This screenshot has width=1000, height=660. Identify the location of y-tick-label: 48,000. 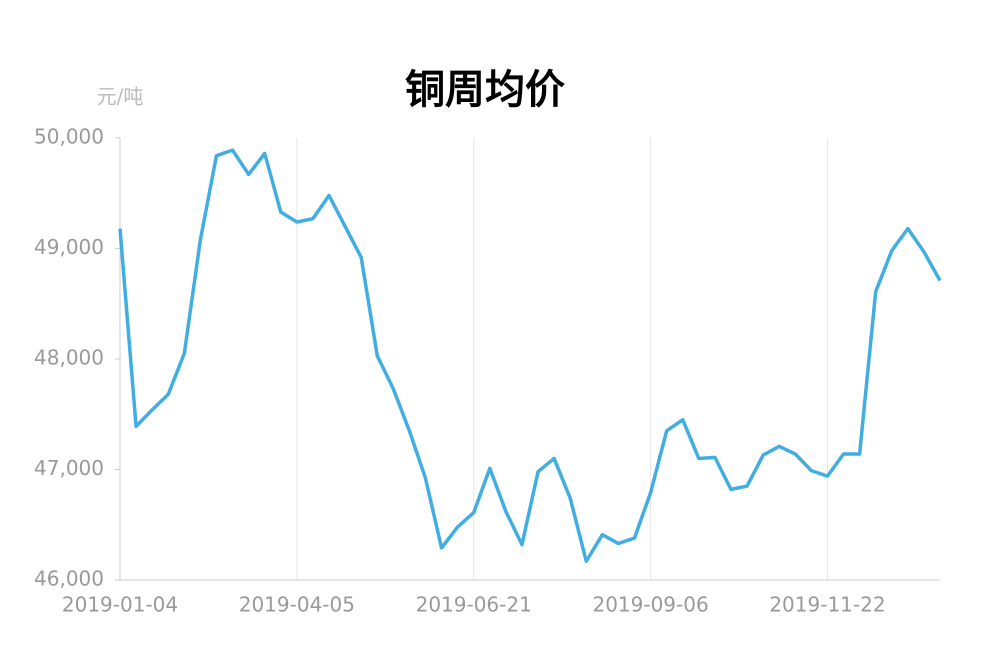
(69, 358).